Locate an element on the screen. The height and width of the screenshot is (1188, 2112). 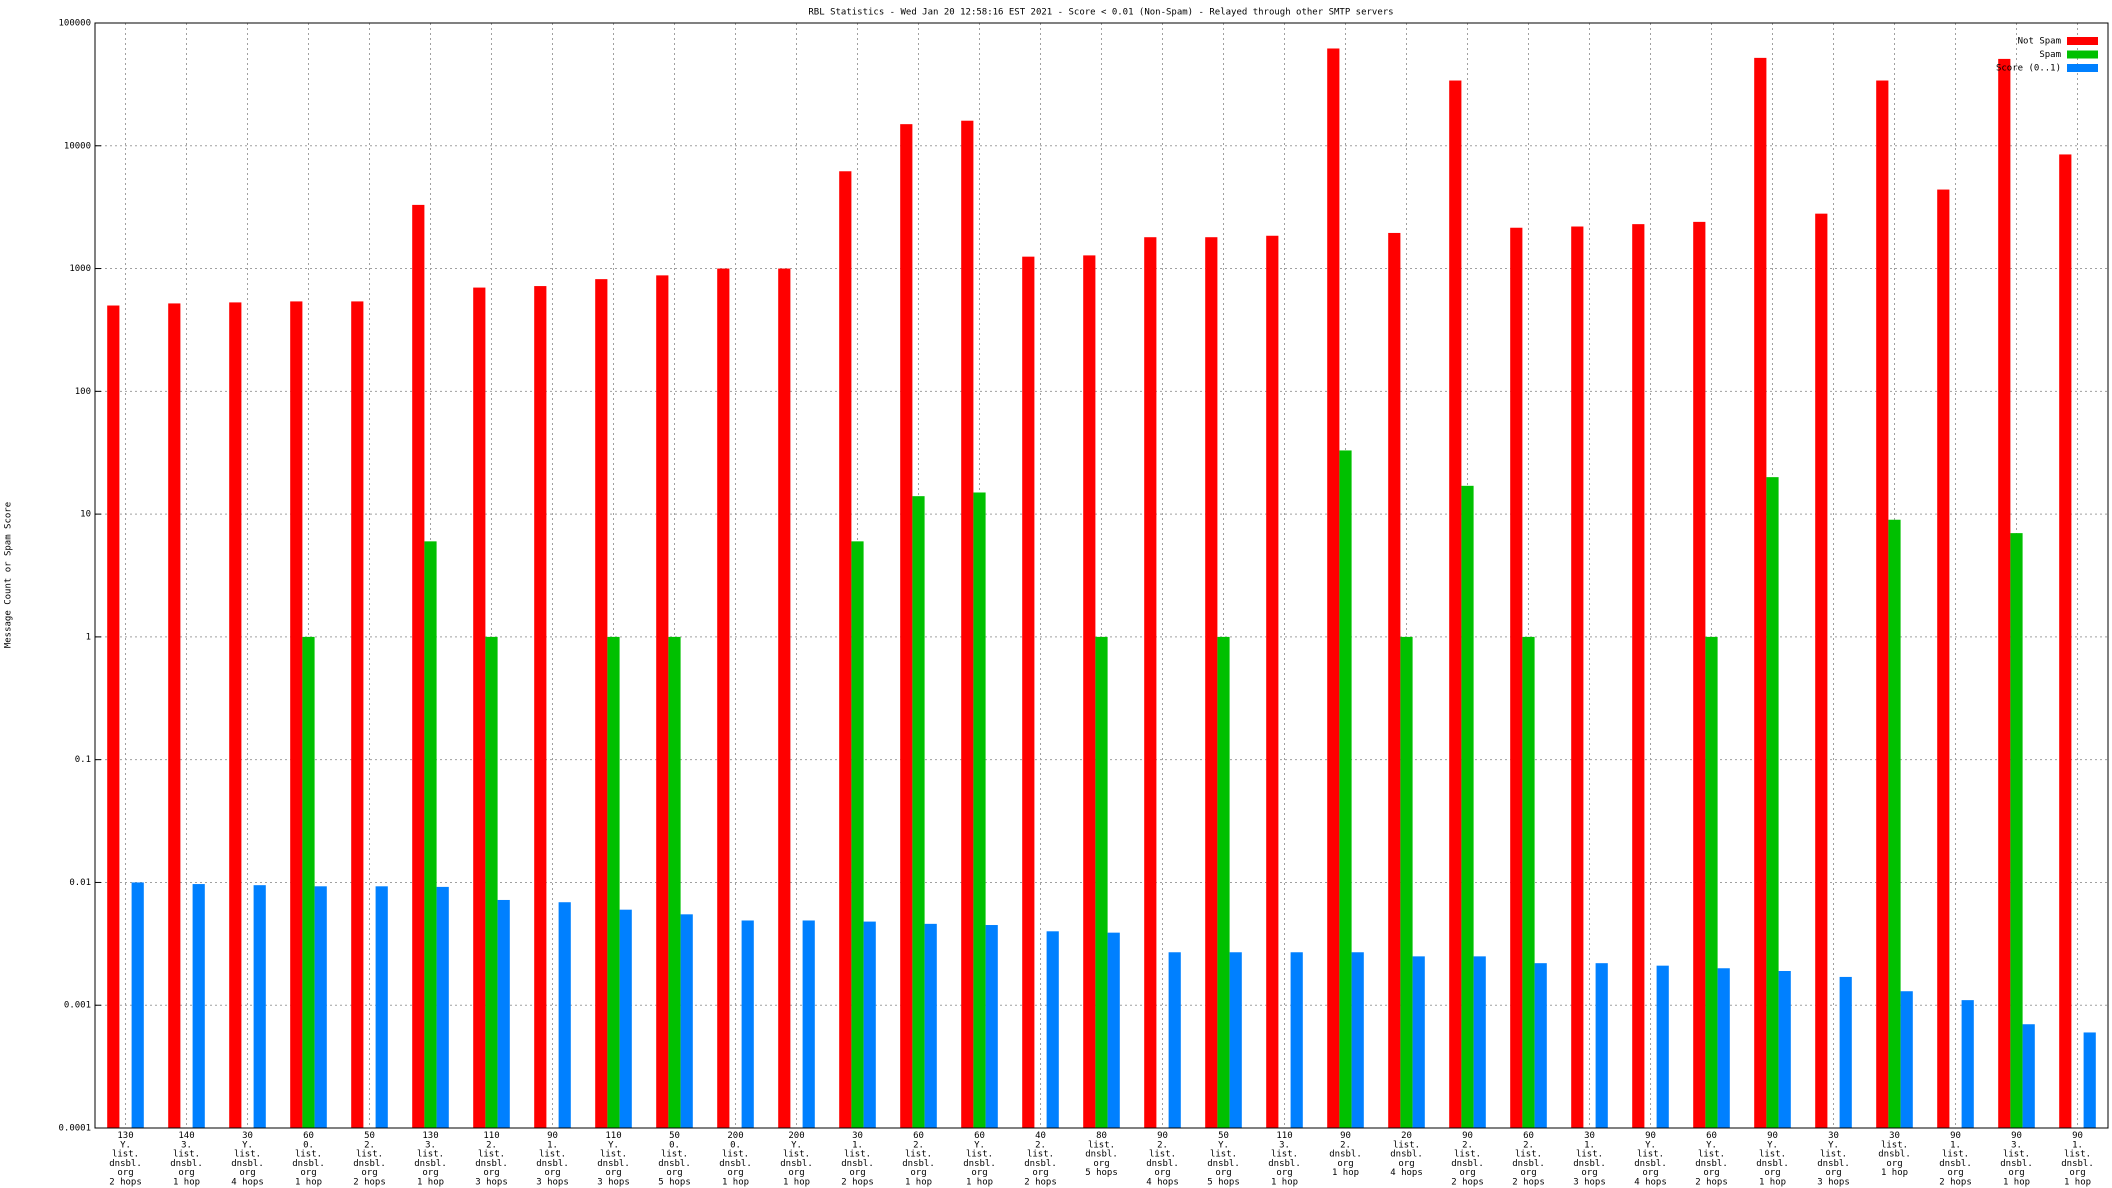
x-tick-label: 90 3. list. dnsbl. org 1 hop is located at coordinates (2016, 1159).